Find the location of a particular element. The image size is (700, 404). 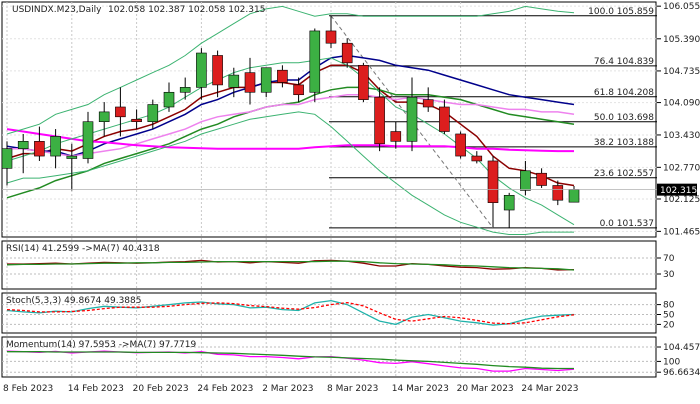

rsi-tick-label: 70 is located at coordinates (669, 259).